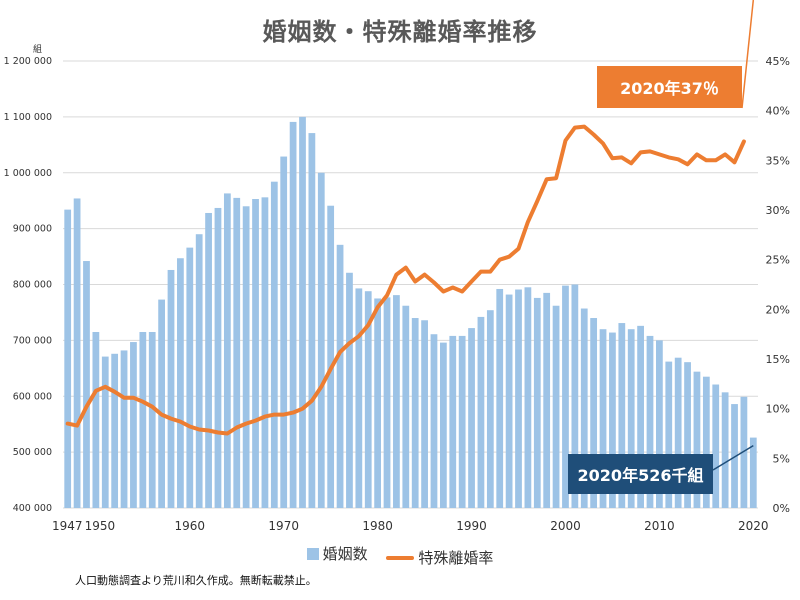 Image resolution: width=800 pixels, height=600 pixels. What do you see at coordinates (748, 54) in the screenshot?
I see `annotation-leader-rate` at bounding box center [748, 54].